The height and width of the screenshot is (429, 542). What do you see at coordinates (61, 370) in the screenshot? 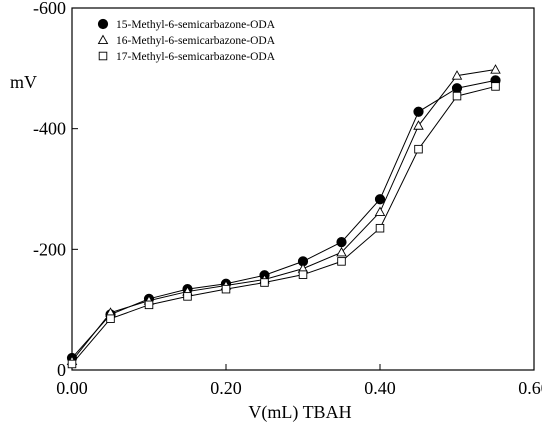
I see `y-tick-label: 0` at bounding box center [61, 370].